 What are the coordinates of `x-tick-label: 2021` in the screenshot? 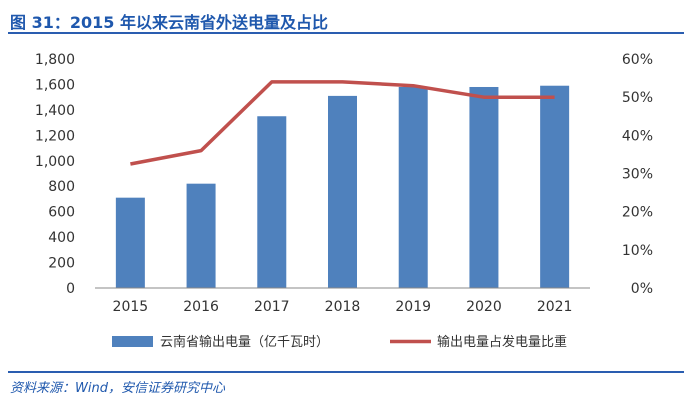 It's located at (555, 307).